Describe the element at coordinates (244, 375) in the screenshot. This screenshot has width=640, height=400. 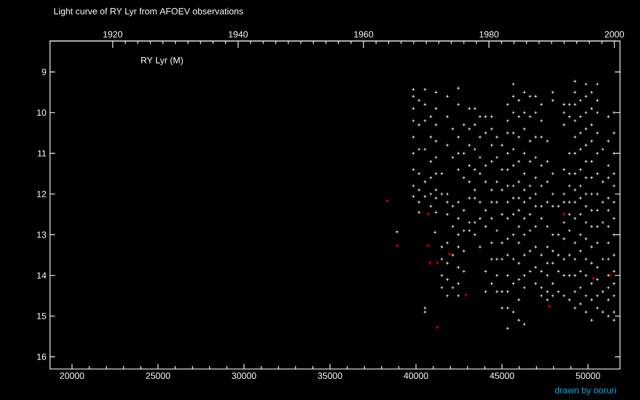
I see `x-tick-label: 30000` at that location.